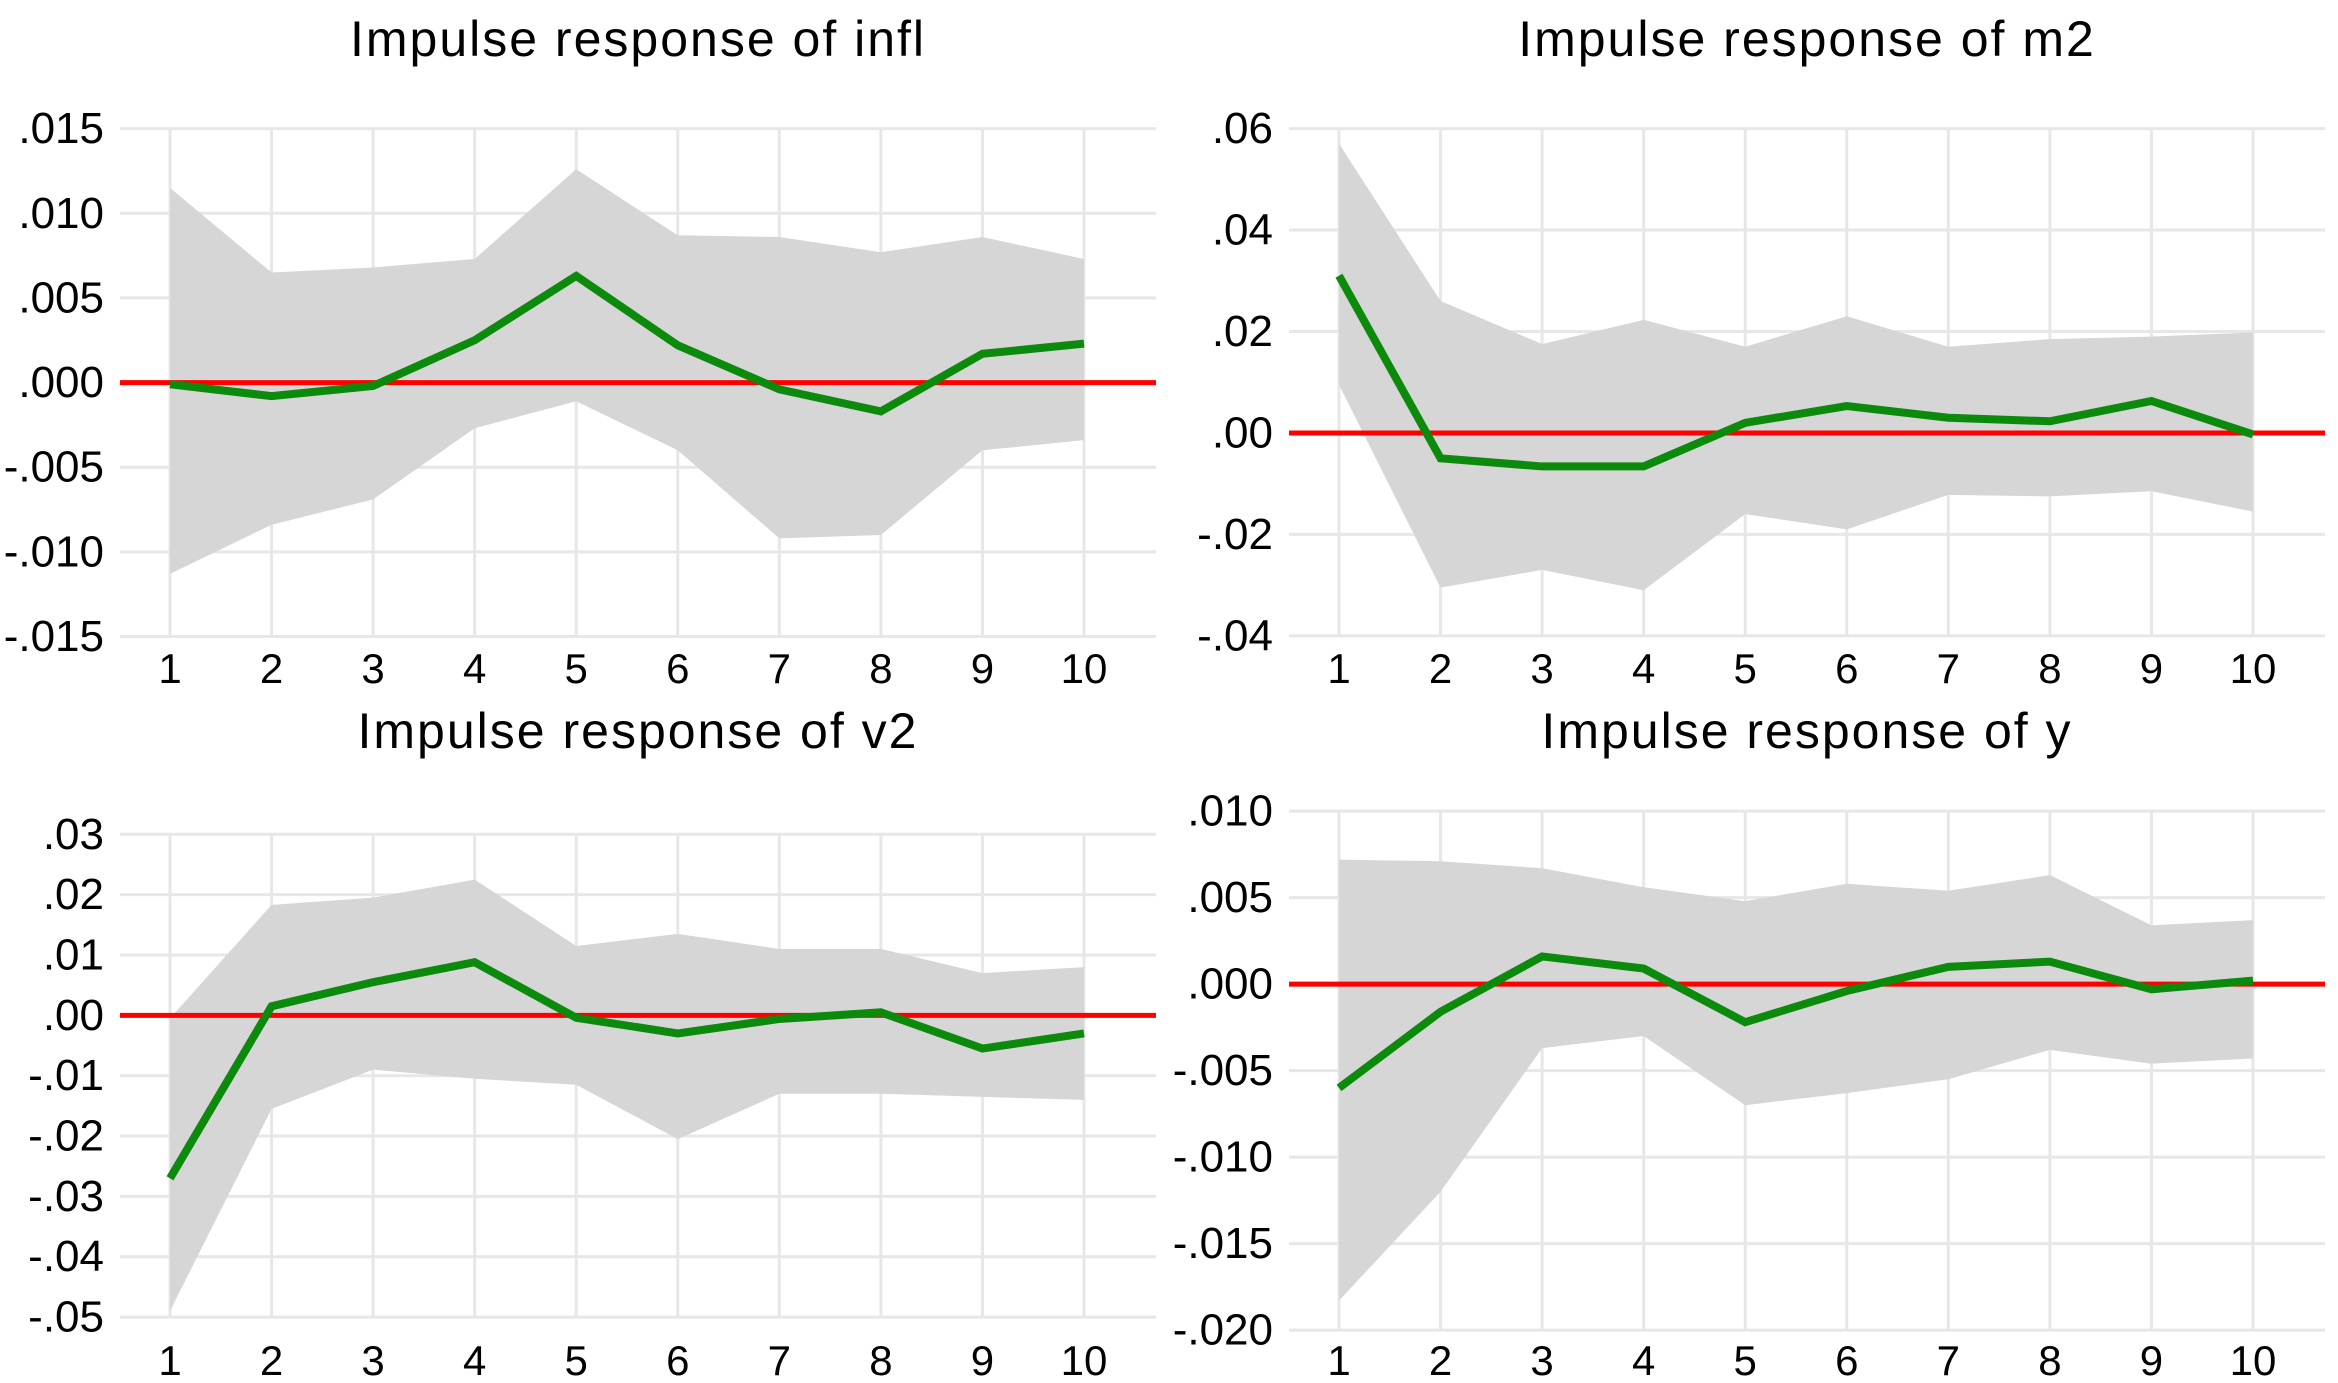 This screenshot has width=2338, height=1383. Describe the element at coordinates (61, 128) in the screenshot. I see `y-tick-label: .015` at that location.